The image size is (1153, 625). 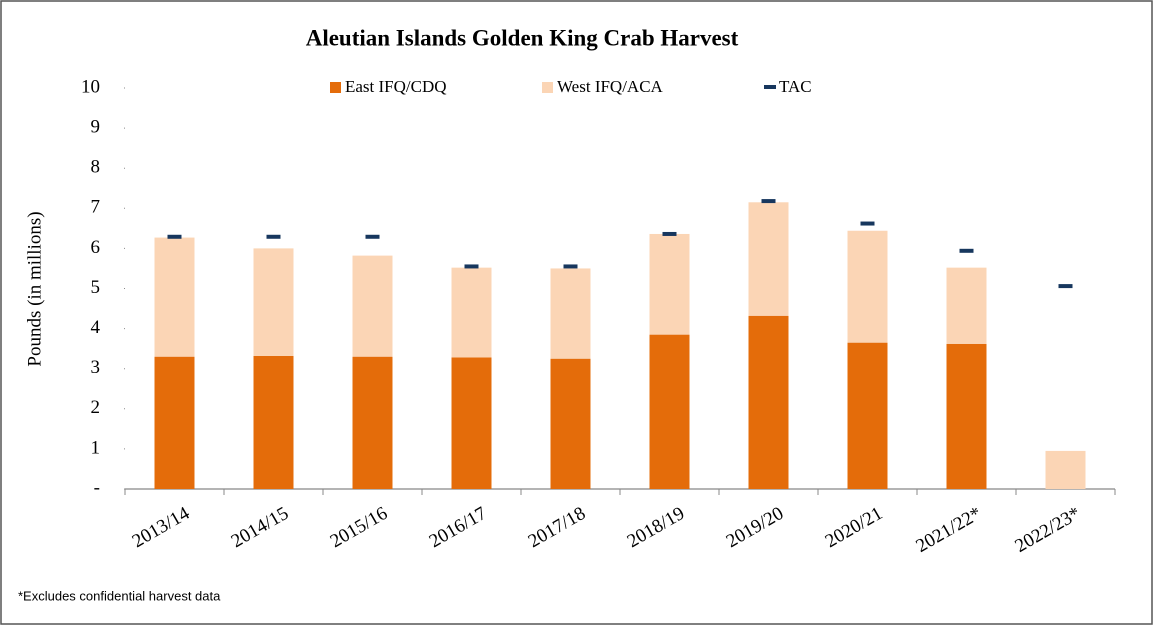 I want to click on y-tick-label: 5, so click(x=96, y=287).